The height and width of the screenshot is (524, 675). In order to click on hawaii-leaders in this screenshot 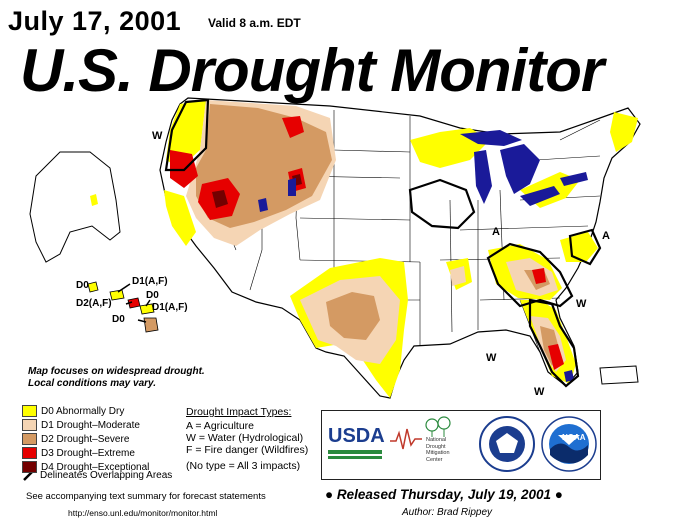, I will do `click(134, 303)`.